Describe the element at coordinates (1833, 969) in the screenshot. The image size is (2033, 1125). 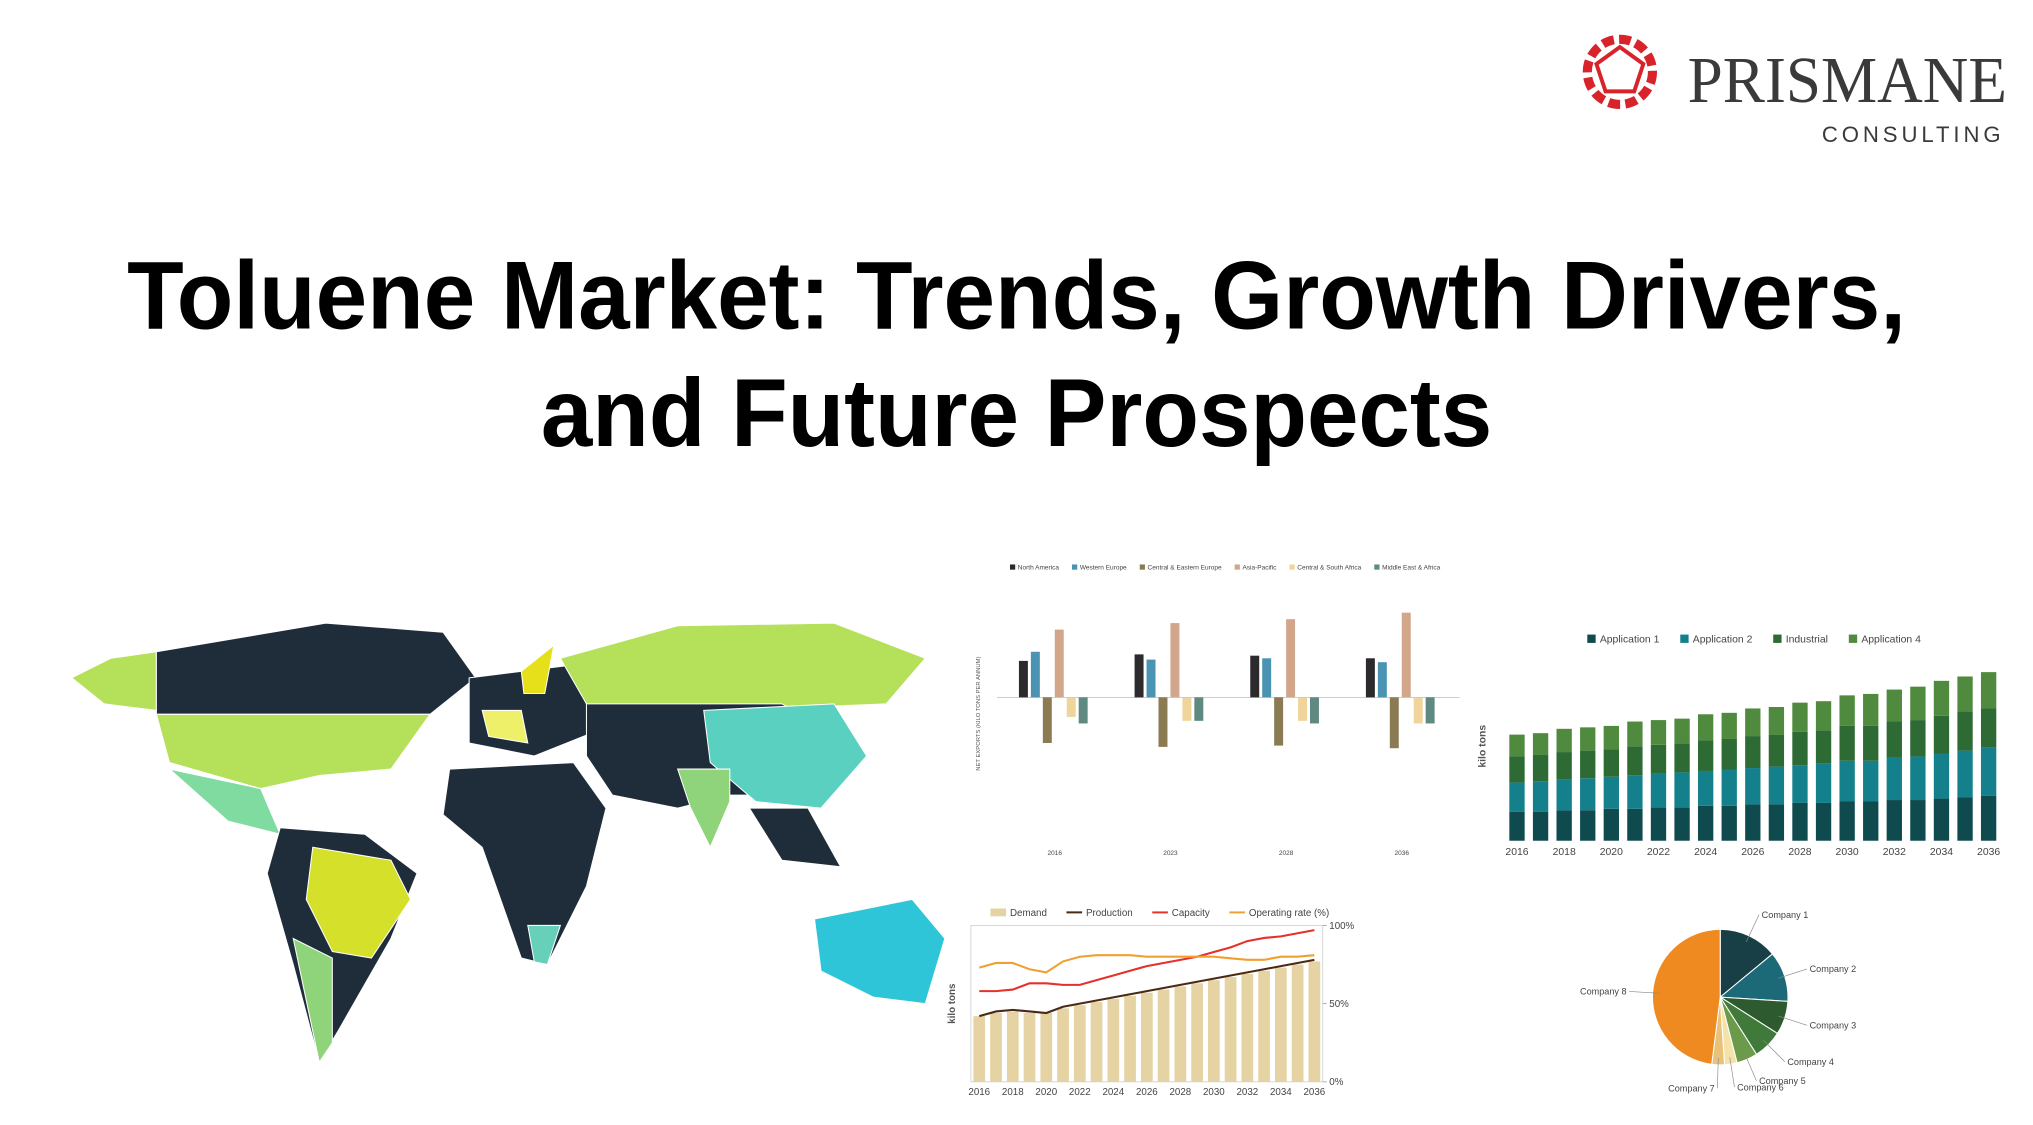
I see `slice-label: Company 2` at that location.